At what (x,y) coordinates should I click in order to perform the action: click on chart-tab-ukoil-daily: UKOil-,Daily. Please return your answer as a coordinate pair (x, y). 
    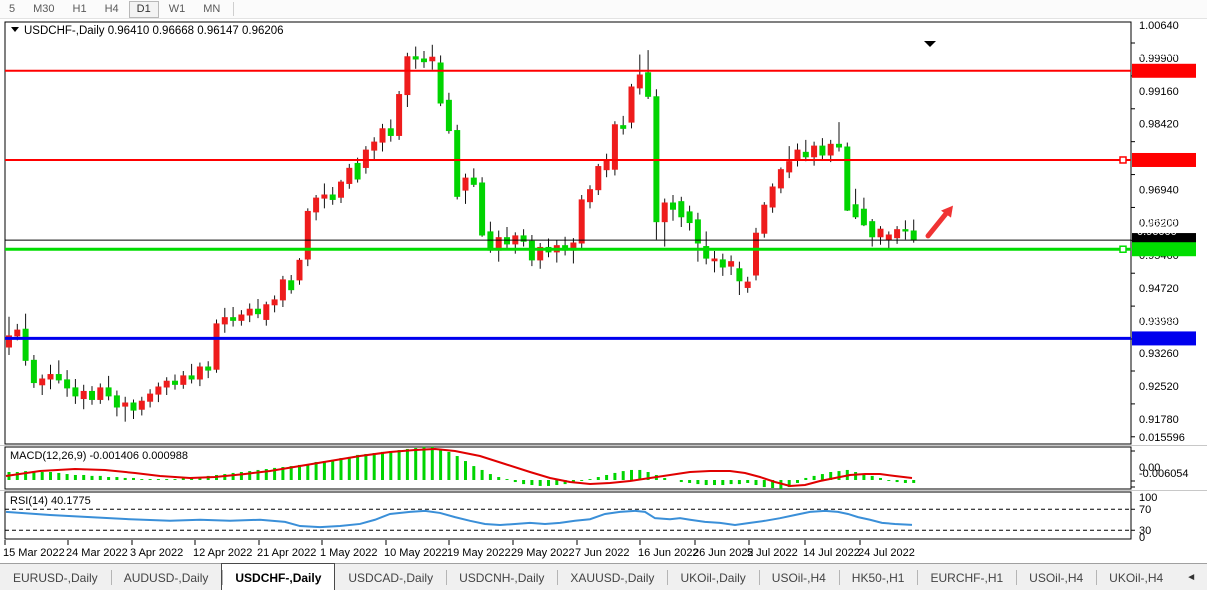
    Looking at the image, I should click on (712, 577).